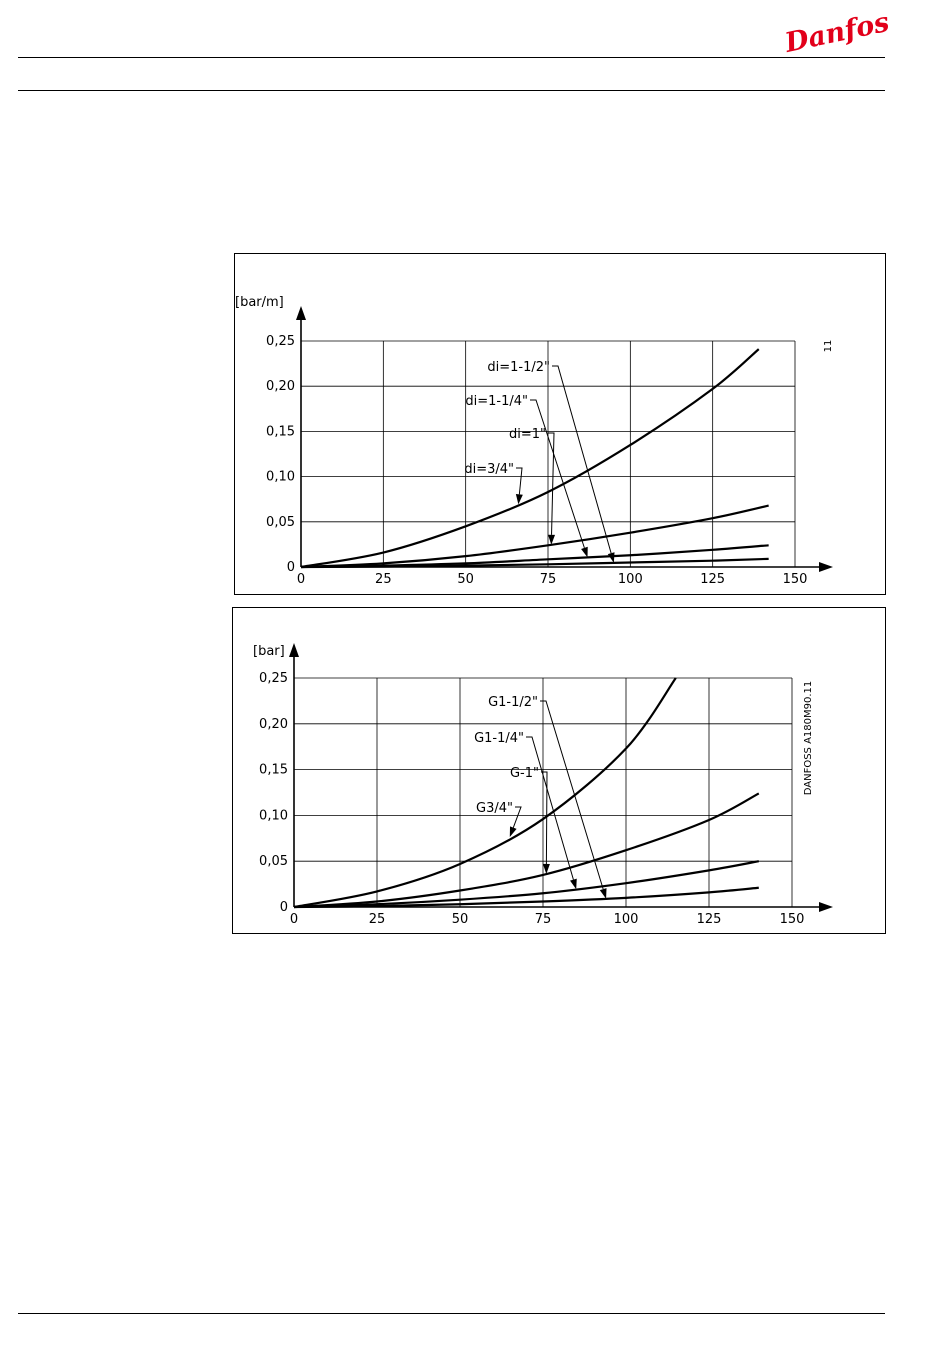  What do you see at coordinates (808, 738) in the screenshot?
I see `reference-code-label: DANFOSS A180M90.11` at bounding box center [808, 738].